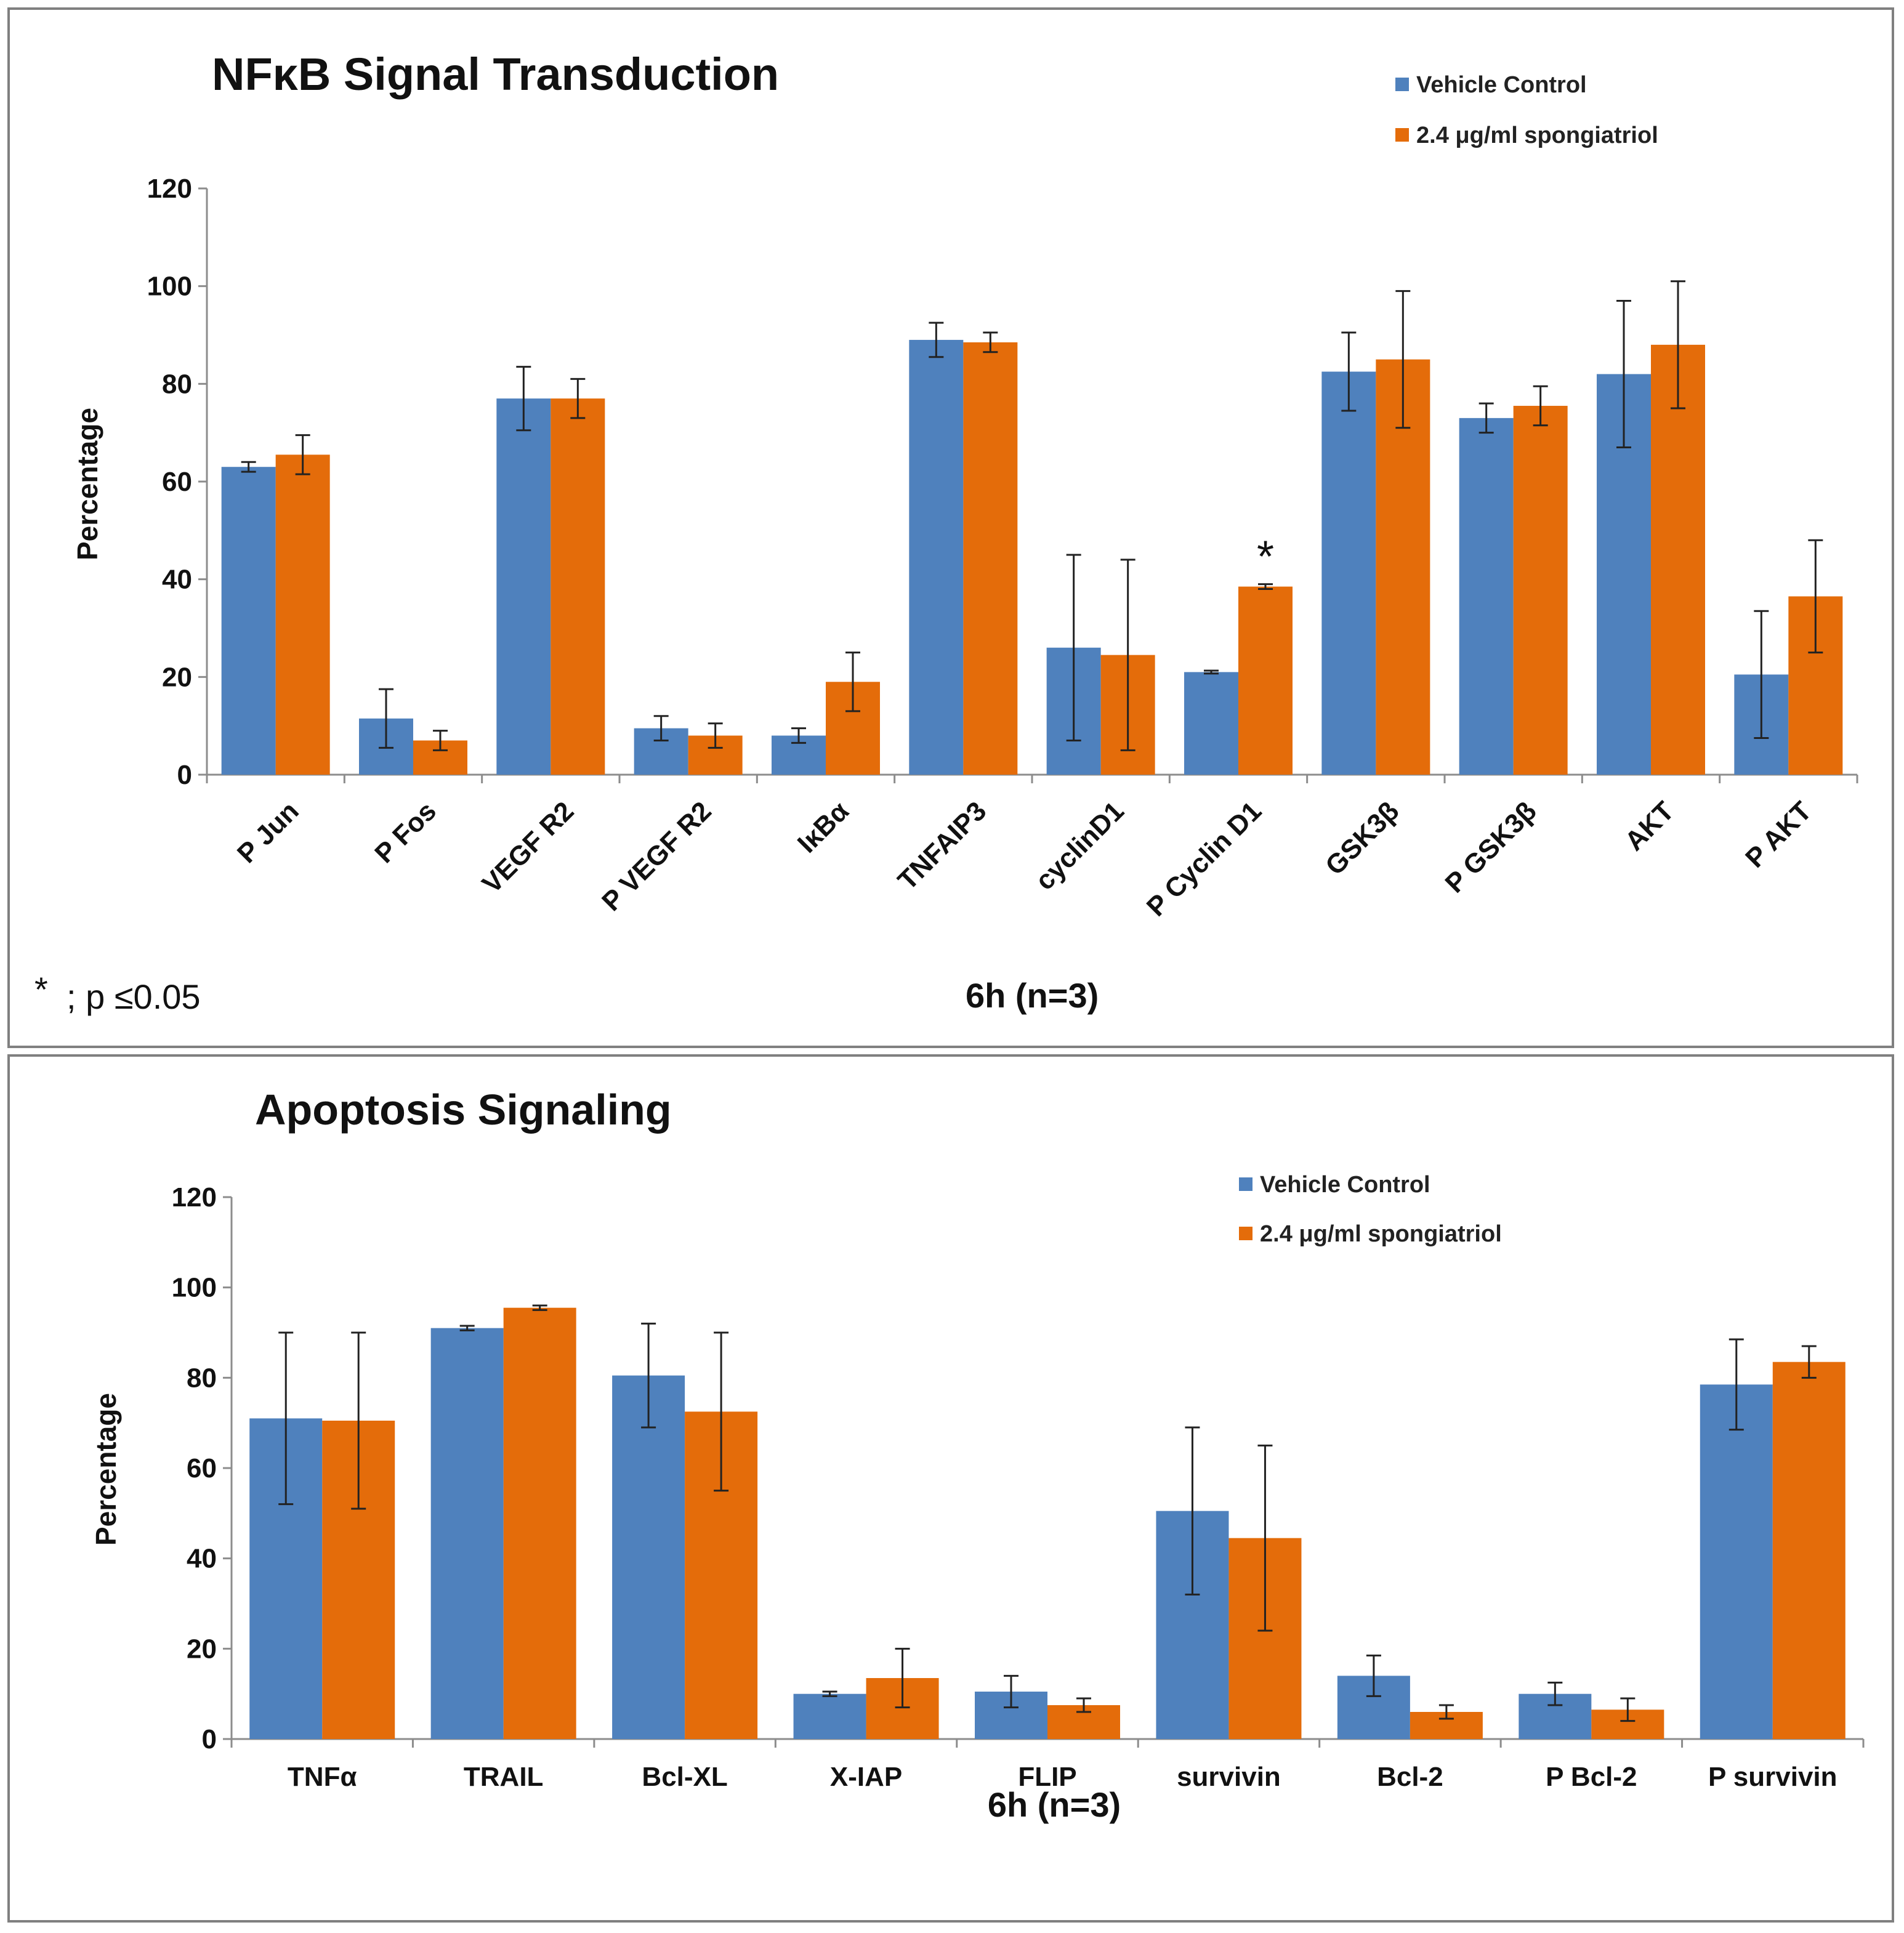 Image resolution: width=1904 pixels, height=1933 pixels. I want to click on footnote-text: ; p ≤0.05, so click(134, 996).